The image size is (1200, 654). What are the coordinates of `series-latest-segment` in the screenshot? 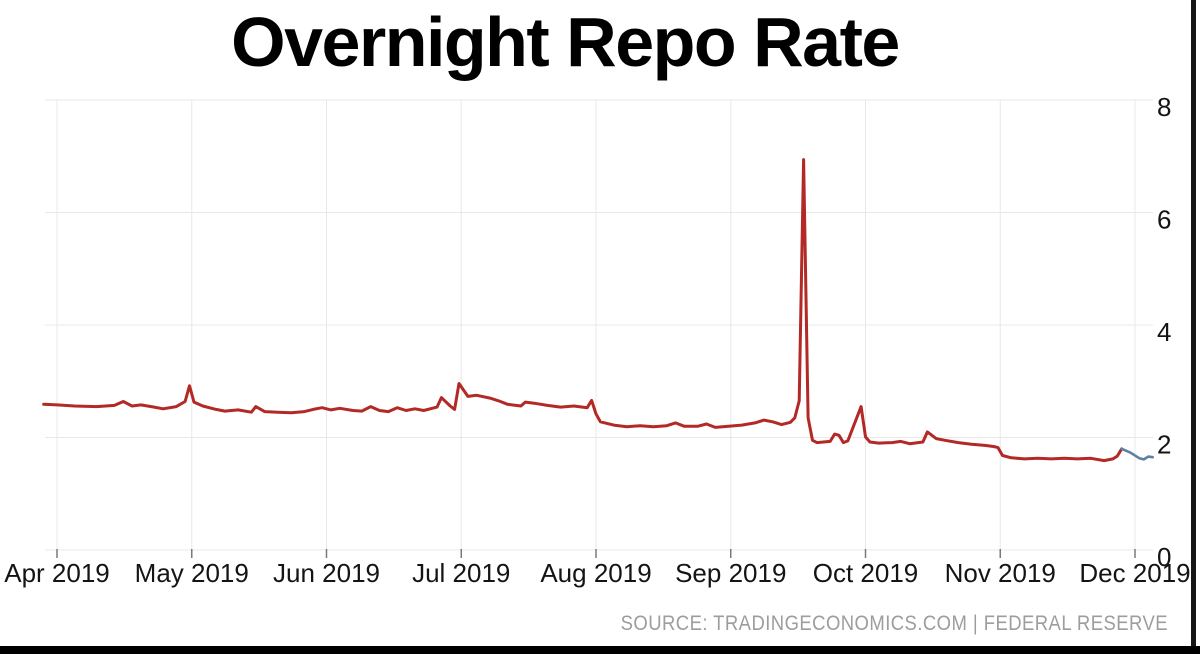 It's located at (1137, 454).